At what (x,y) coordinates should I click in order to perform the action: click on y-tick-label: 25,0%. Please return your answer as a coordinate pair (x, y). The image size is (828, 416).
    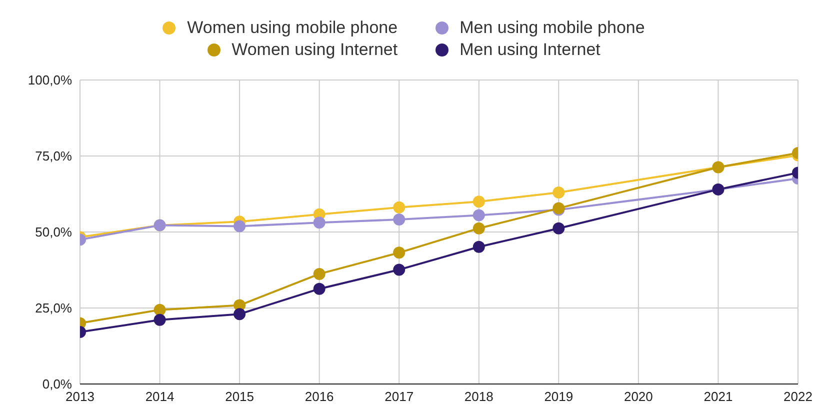
    Looking at the image, I should click on (53, 308).